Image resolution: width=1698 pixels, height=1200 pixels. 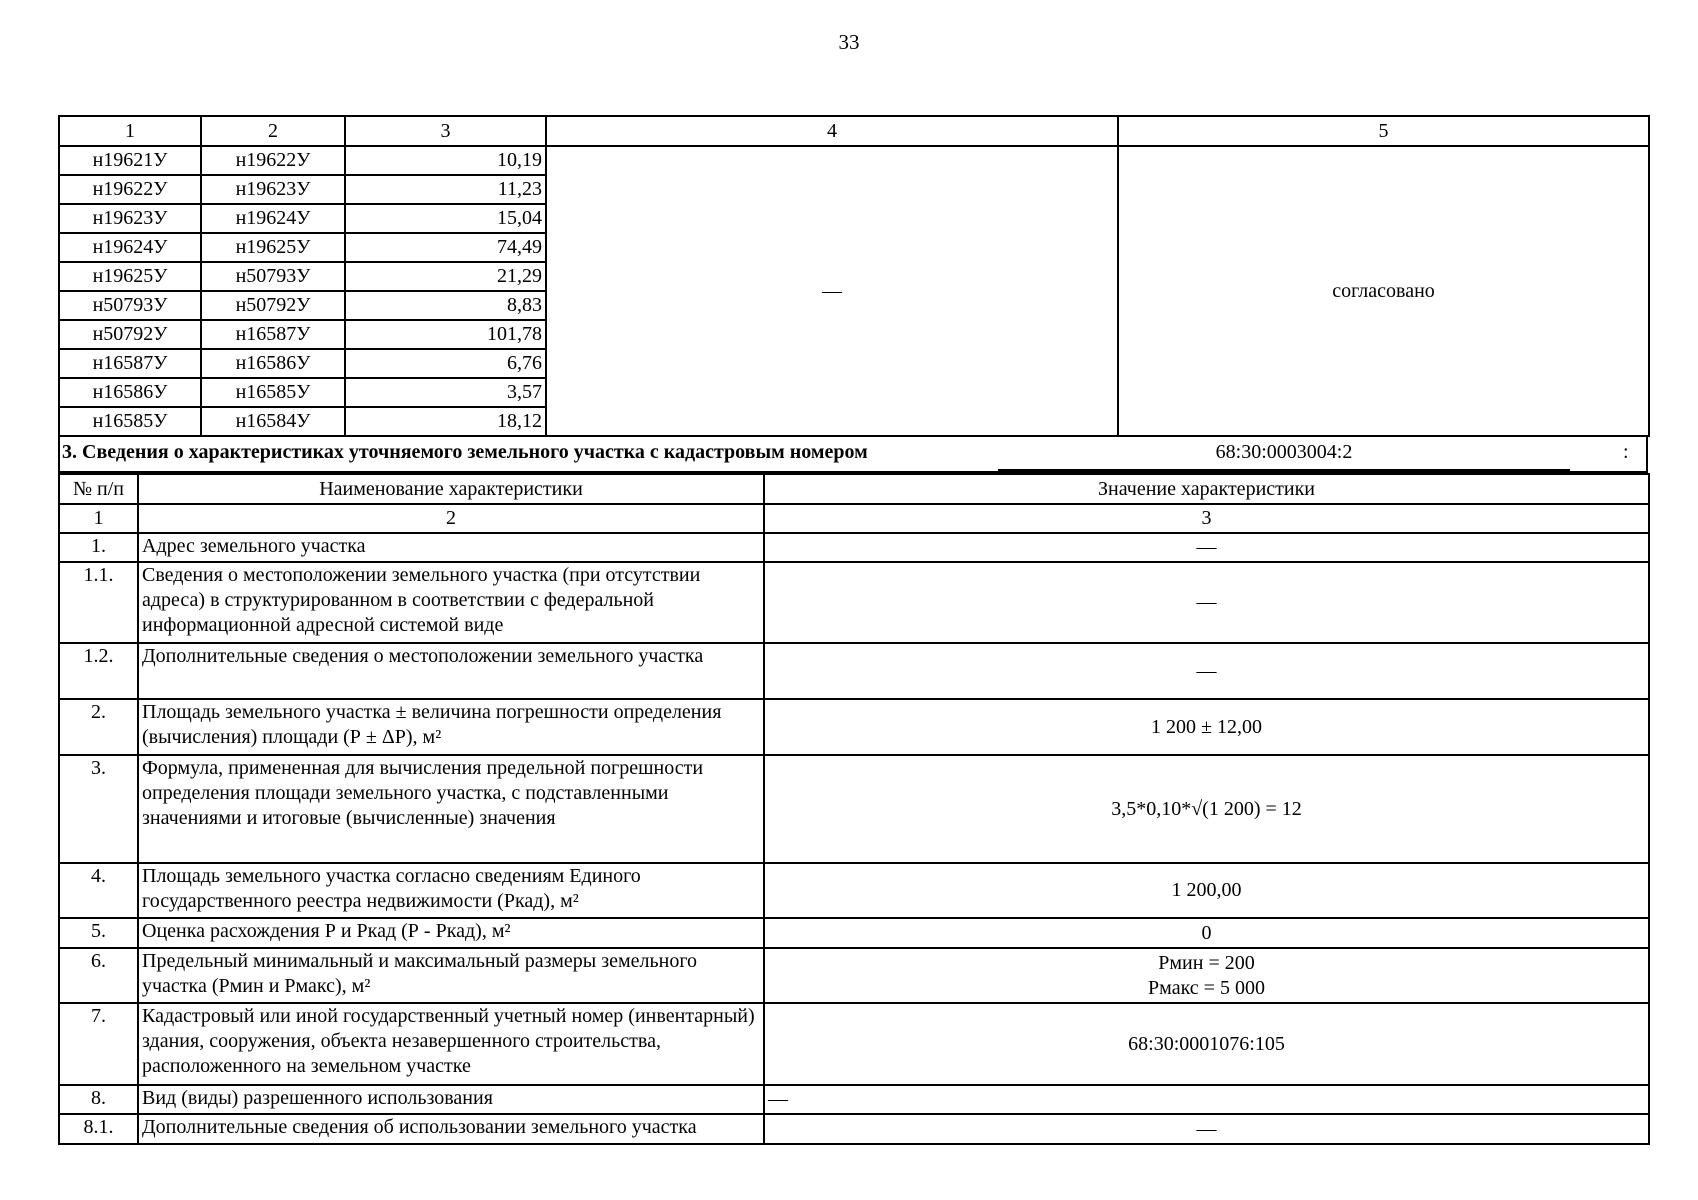 I want to click on index-cell: 2, so click(x=451, y=518).